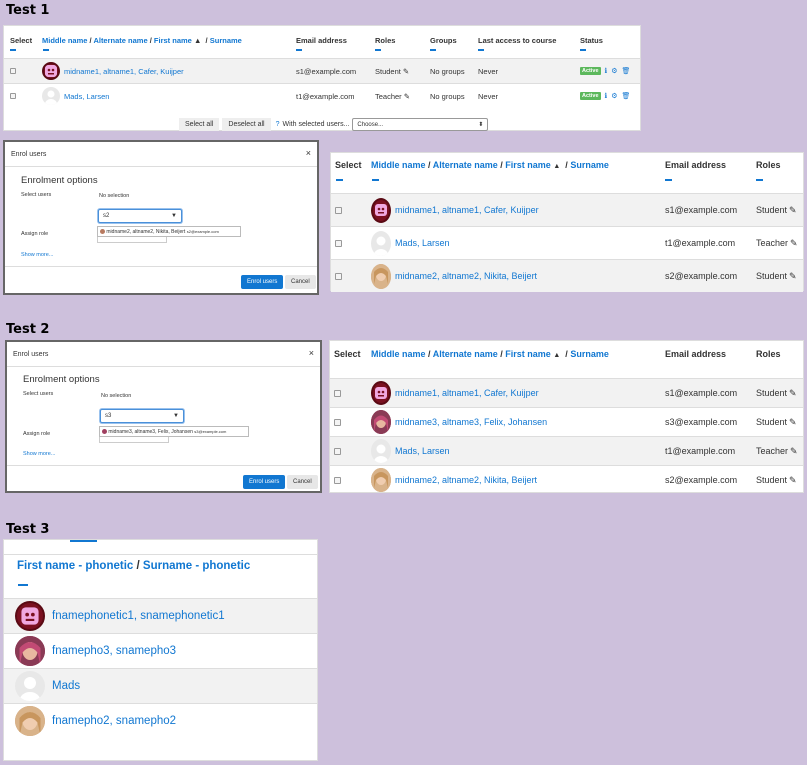 The image size is (807, 765). What do you see at coordinates (21, 40) in the screenshot?
I see `col-select: Select` at bounding box center [21, 40].